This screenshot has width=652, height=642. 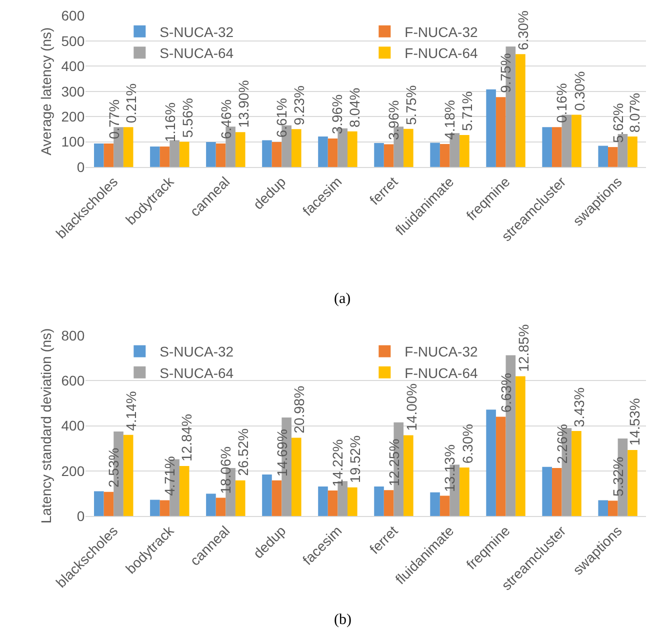 I want to click on annotation: 4.18%, so click(x=450, y=120).